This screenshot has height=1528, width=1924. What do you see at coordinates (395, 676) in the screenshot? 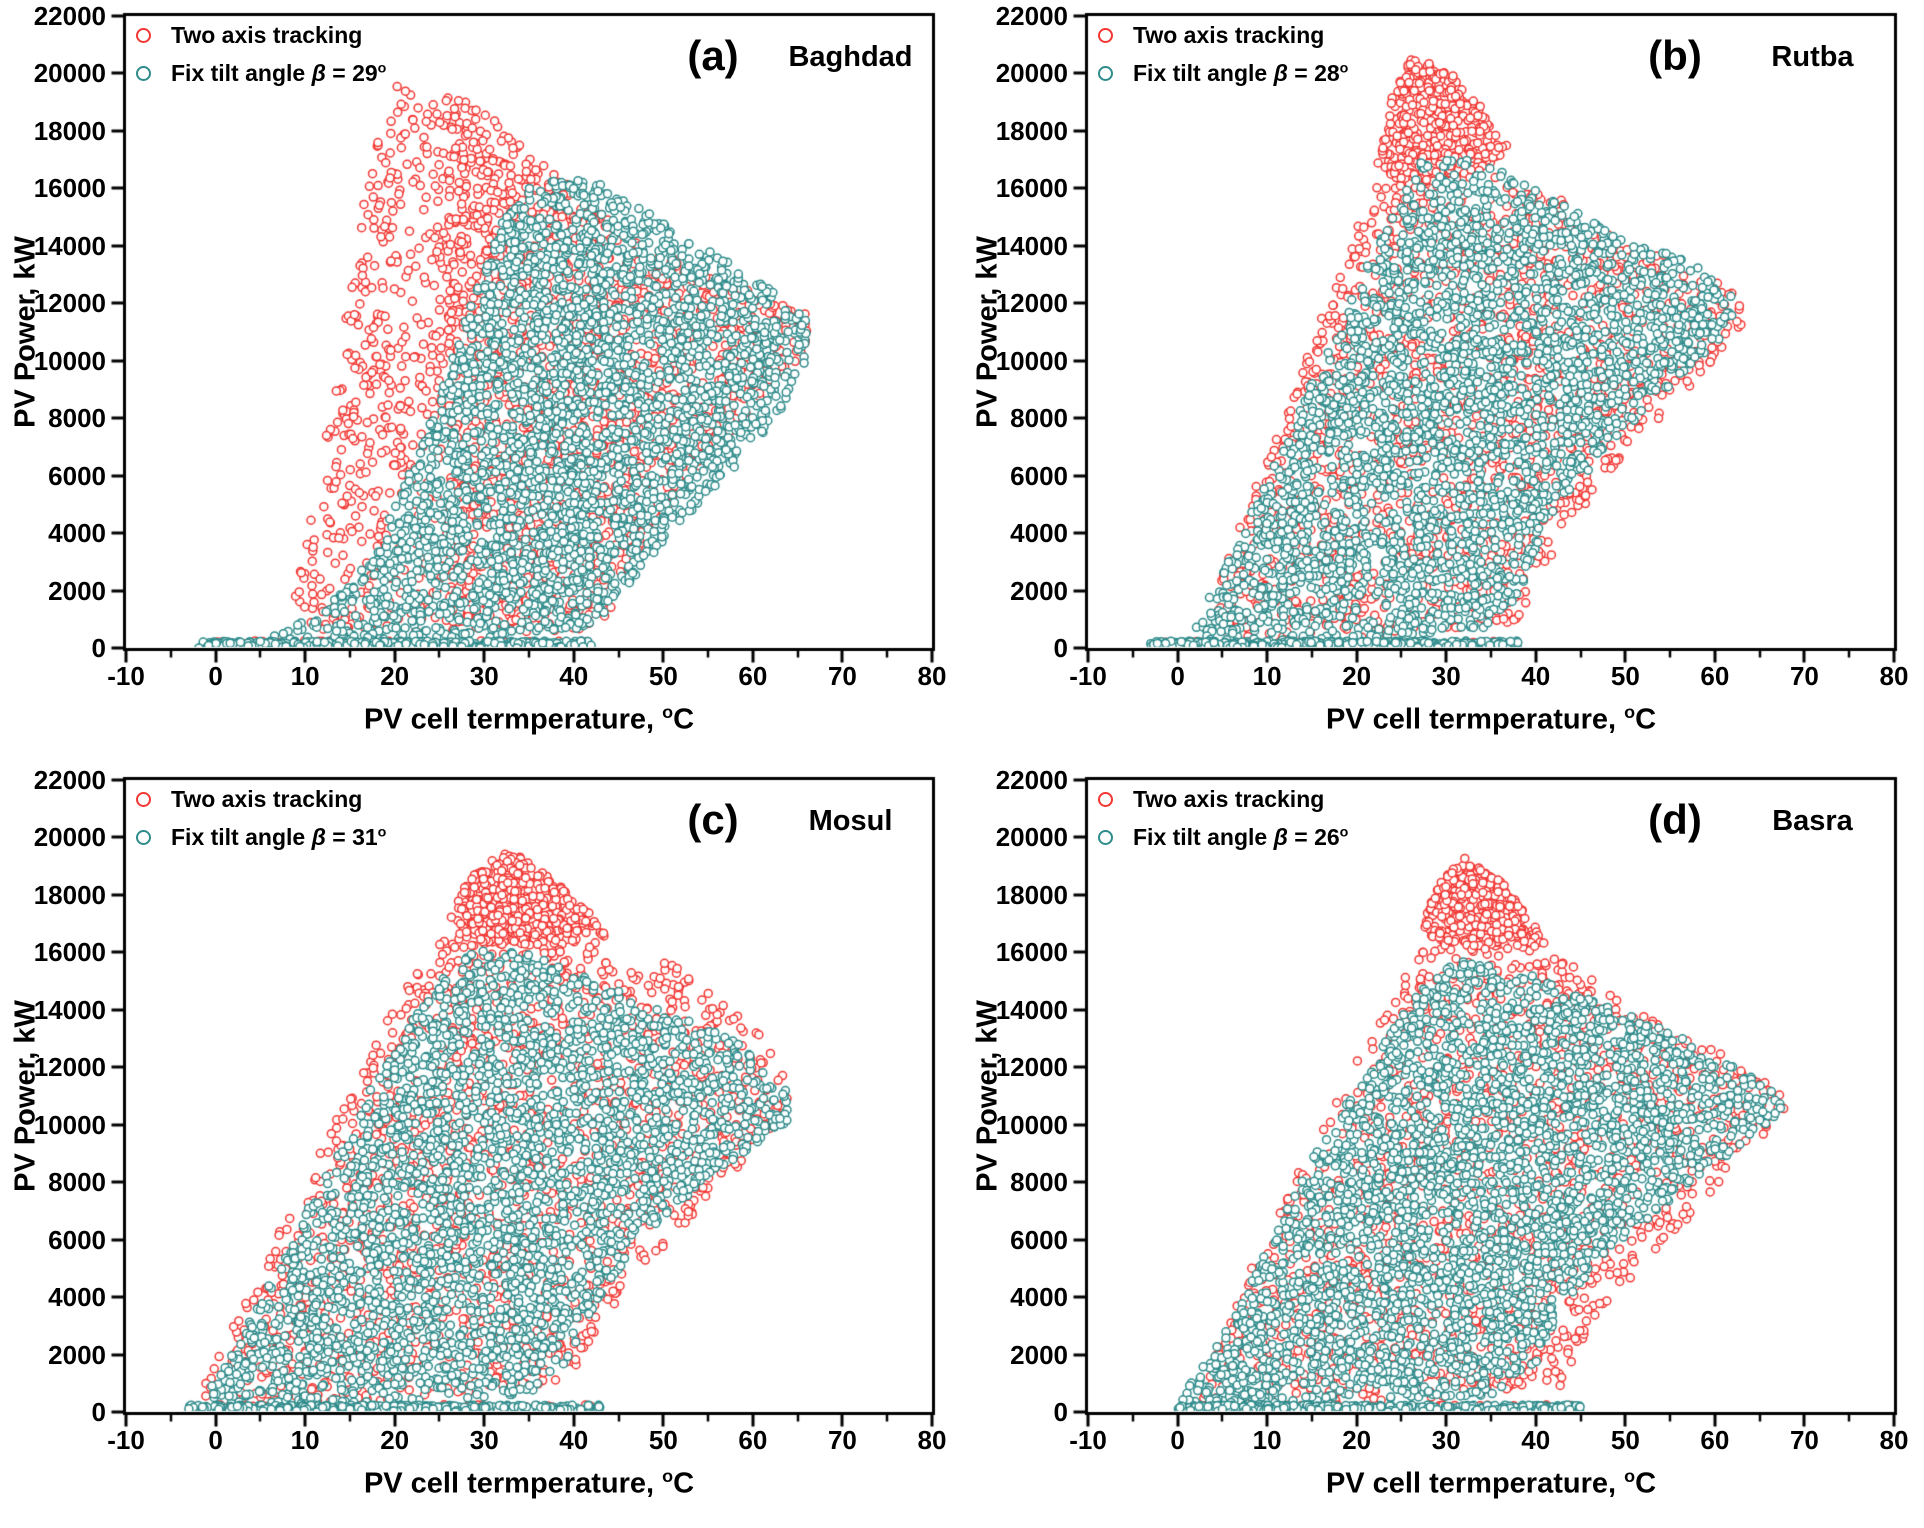
I see `x-tick-label: 20` at bounding box center [395, 676].